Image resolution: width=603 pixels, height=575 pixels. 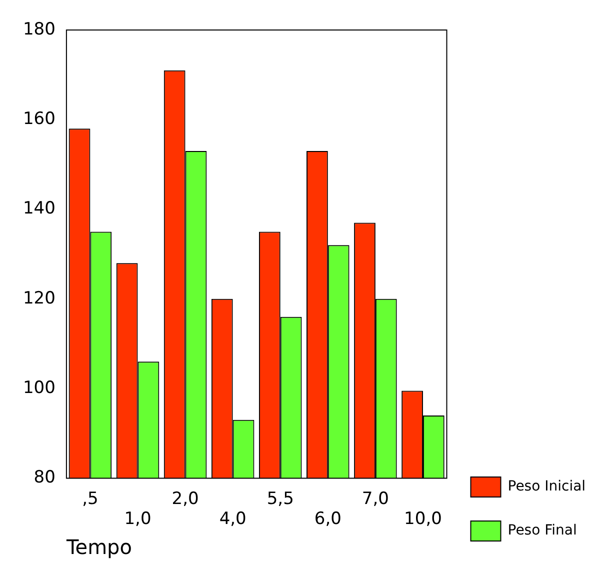 I want to click on x-tick-label: 5,5, so click(x=280, y=498).